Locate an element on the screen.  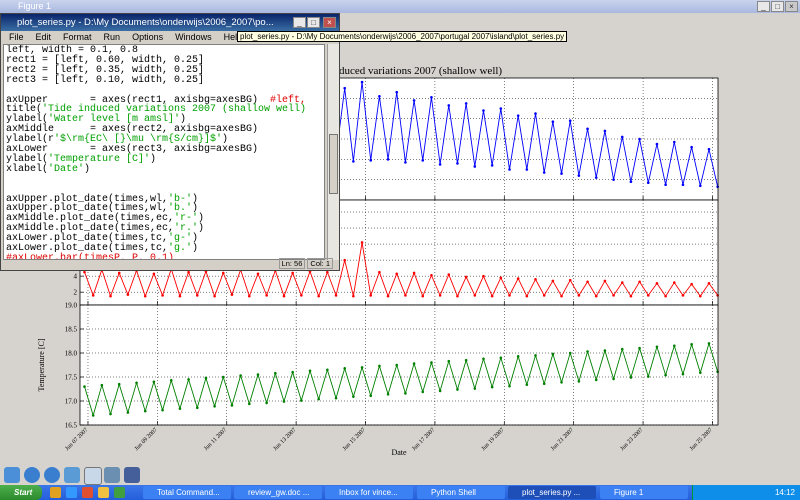
menu-item: Windows is located at coordinates (193, 37).